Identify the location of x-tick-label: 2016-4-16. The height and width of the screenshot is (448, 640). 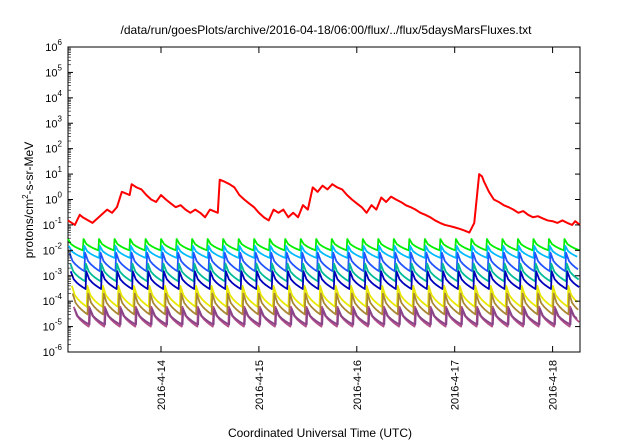
(358, 385).